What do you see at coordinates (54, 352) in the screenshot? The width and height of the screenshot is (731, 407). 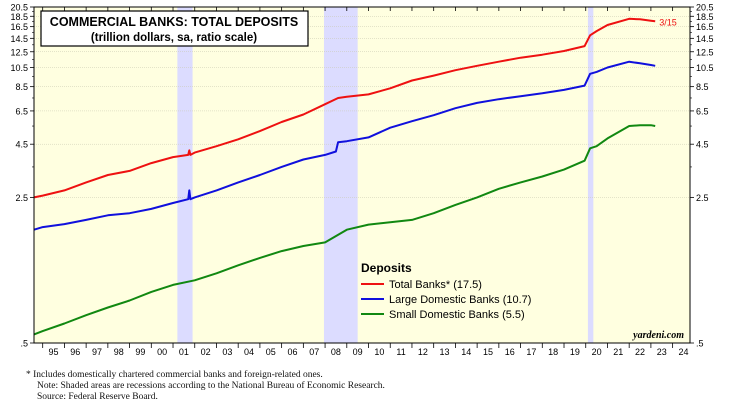 I see `x-tick-label: 95` at bounding box center [54, 352].